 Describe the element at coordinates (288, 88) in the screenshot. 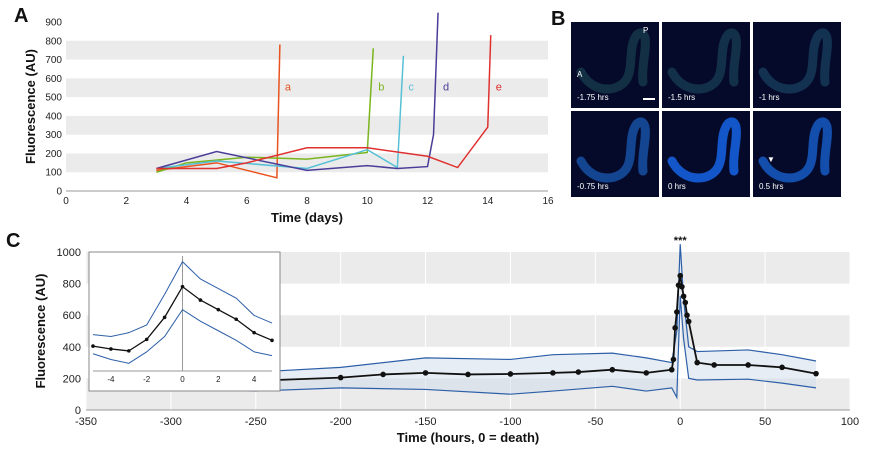

I see `series-label-a: a` at that location.